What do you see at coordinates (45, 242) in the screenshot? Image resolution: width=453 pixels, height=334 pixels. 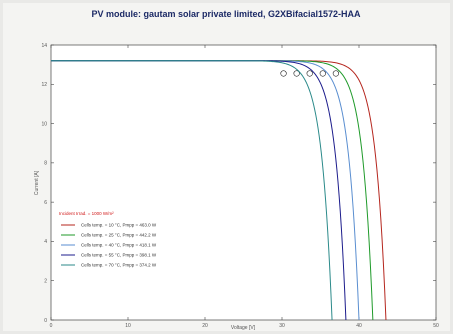 I see `y-tick-label: 4` at bounding box center [45, 242].